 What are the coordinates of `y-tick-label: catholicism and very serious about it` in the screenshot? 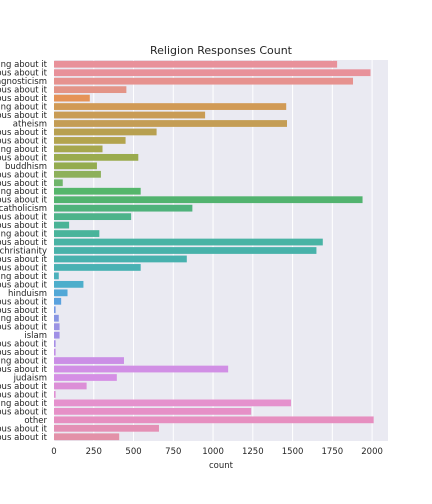 It's located at (24, 226).